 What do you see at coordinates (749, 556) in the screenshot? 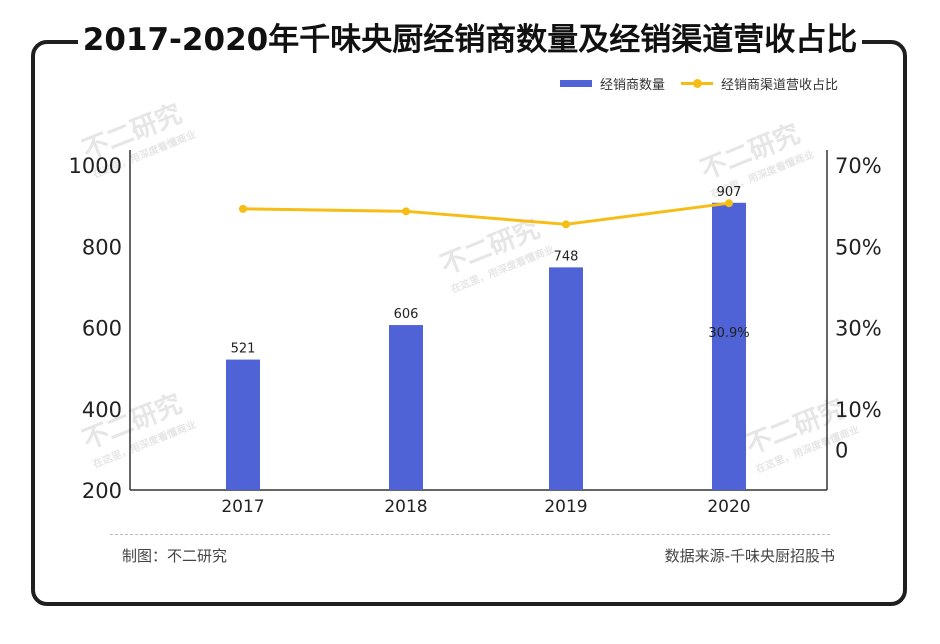
I see `data-source: 数据来源-千味央厨招股书` at bounding box center [749, 556].